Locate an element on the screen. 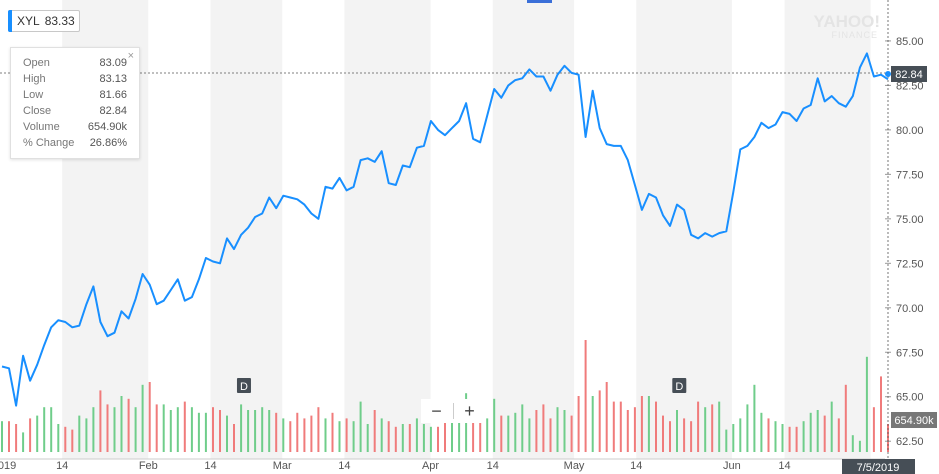  x-tick-label: 2019 is located at coordinates (8, 466).